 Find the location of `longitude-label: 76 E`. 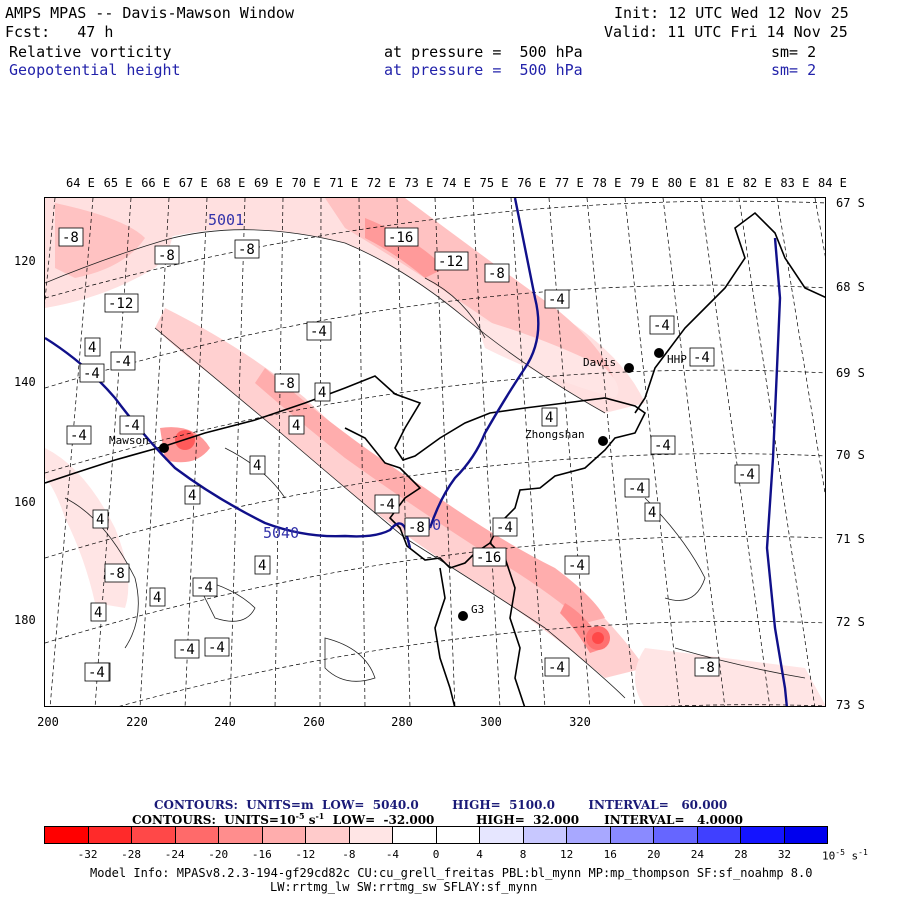

longitude-label: 76 E is located at coordinates (532, 183).